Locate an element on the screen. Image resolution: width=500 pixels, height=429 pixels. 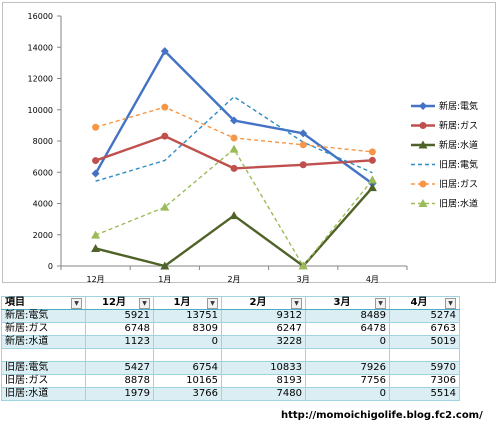
value-cell: 5514 is located at coordinates (424, 394).